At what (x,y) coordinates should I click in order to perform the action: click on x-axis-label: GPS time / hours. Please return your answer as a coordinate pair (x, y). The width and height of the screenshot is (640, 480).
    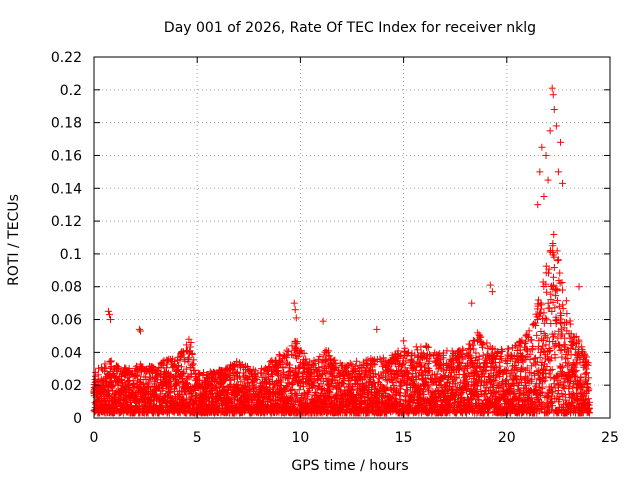
    Looking at the image, I should click on (349, 466).